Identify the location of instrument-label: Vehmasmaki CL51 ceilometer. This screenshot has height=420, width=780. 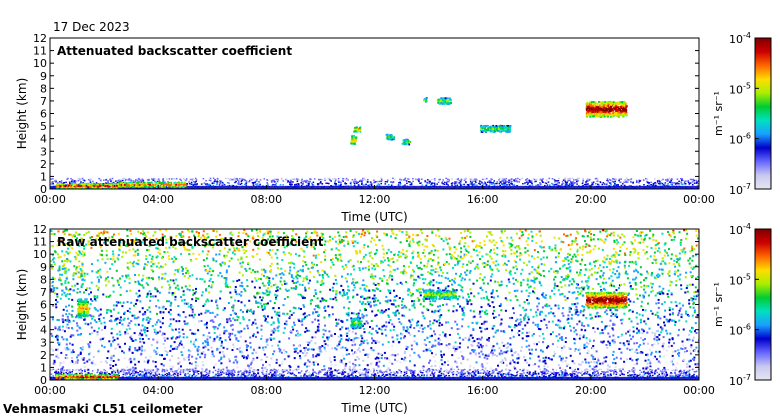
(103, 409).